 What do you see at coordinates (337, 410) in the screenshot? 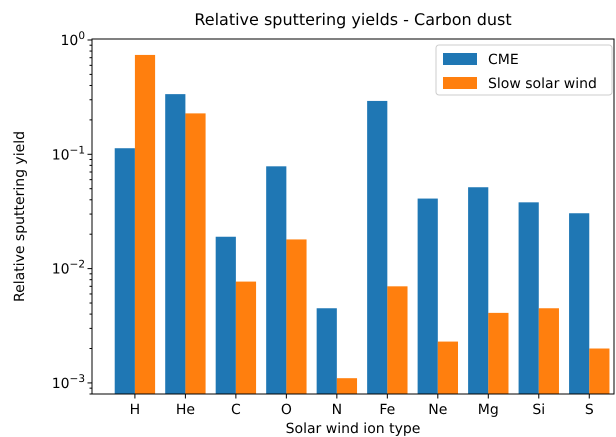
I see `x-tick-label: N` at bounding box center [337, 410].